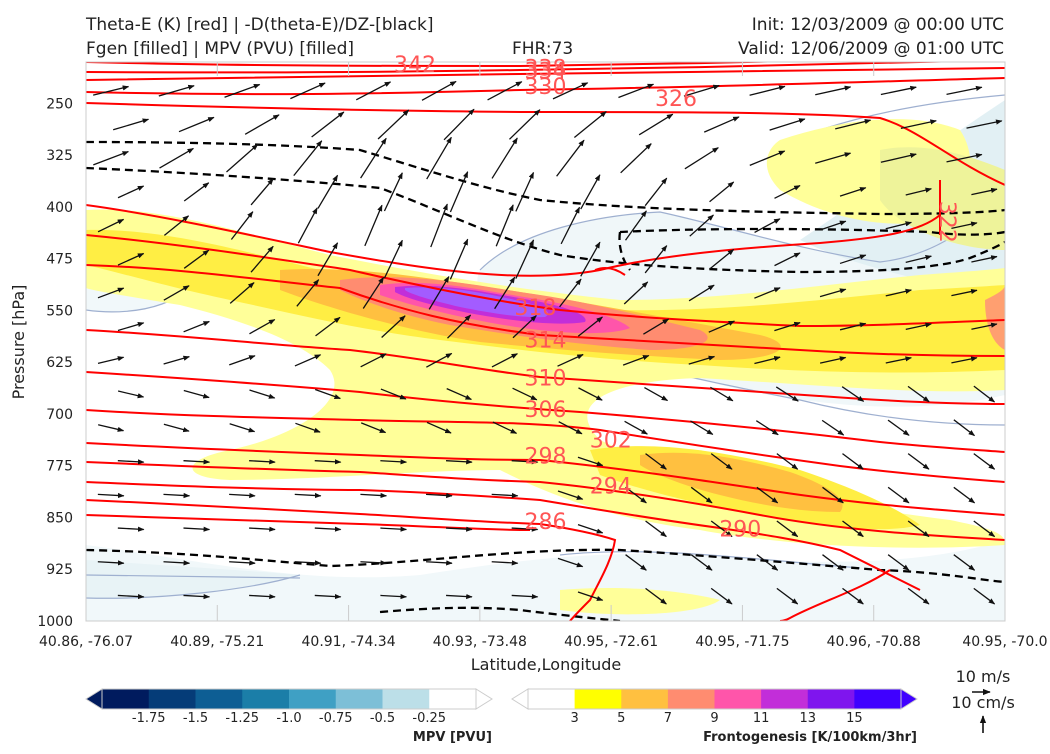  I want to click on colorbar-tick-label: 3, so click(574, 718).